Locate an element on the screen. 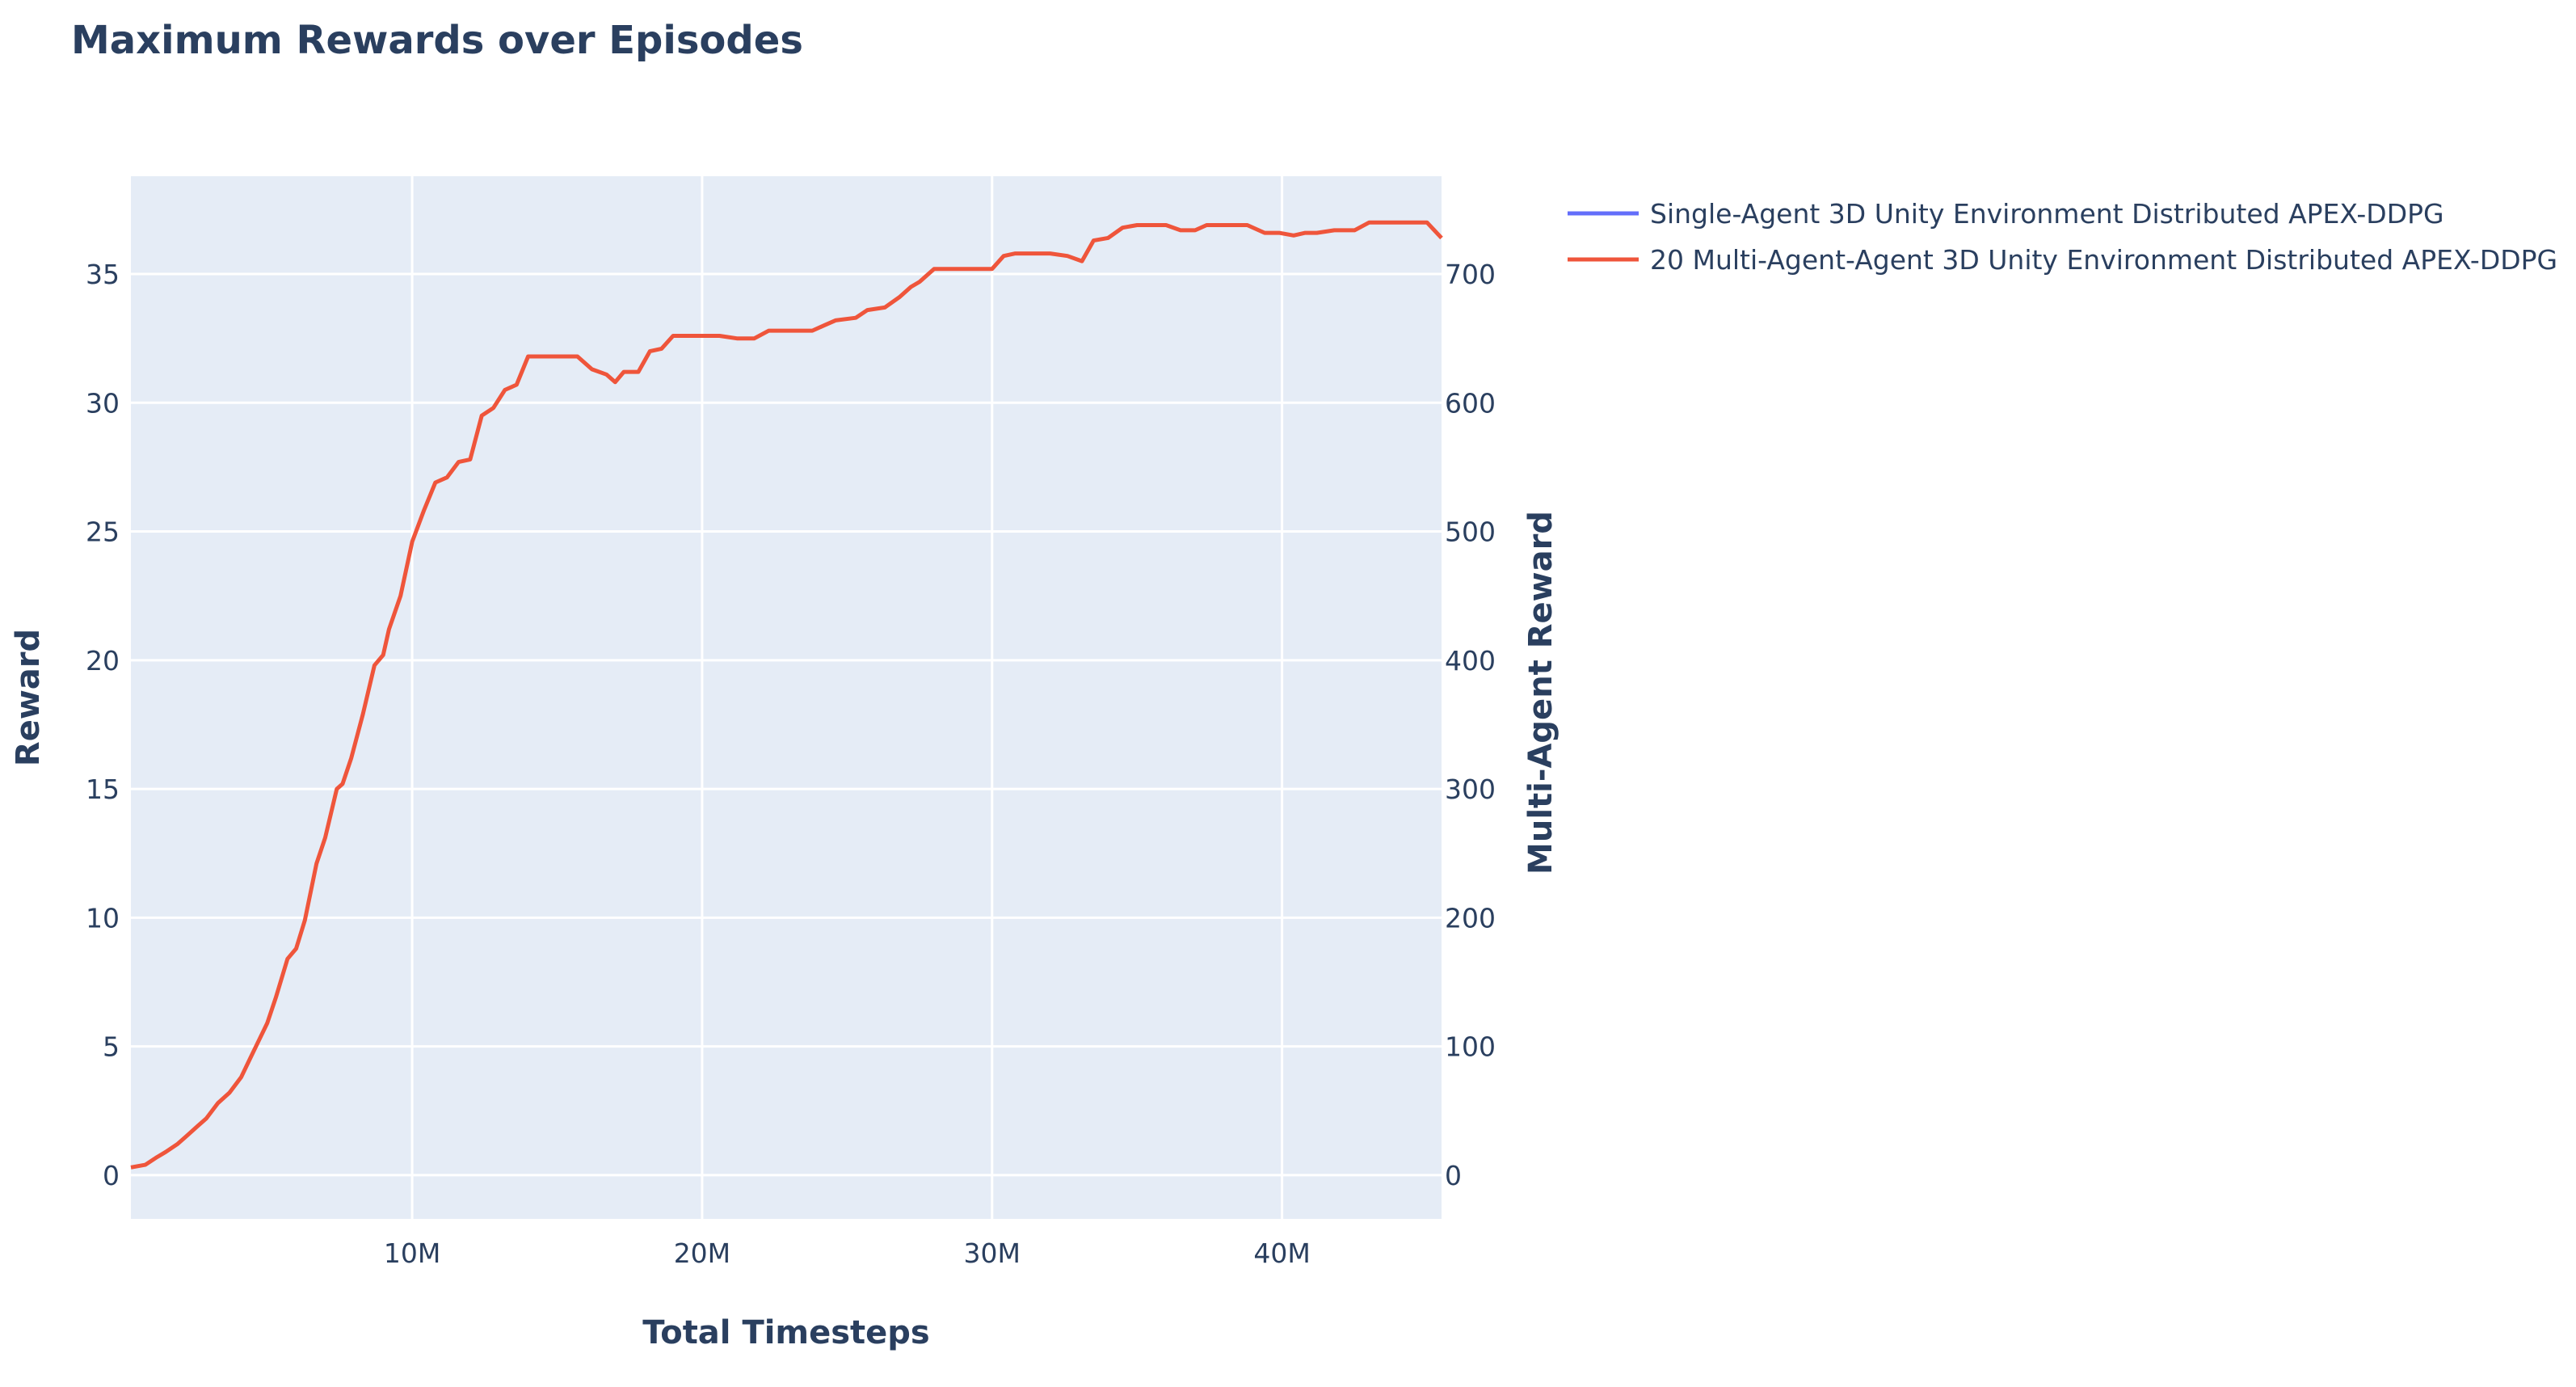  y2-tick-label: 700 is located at coordinates (1470, 274).